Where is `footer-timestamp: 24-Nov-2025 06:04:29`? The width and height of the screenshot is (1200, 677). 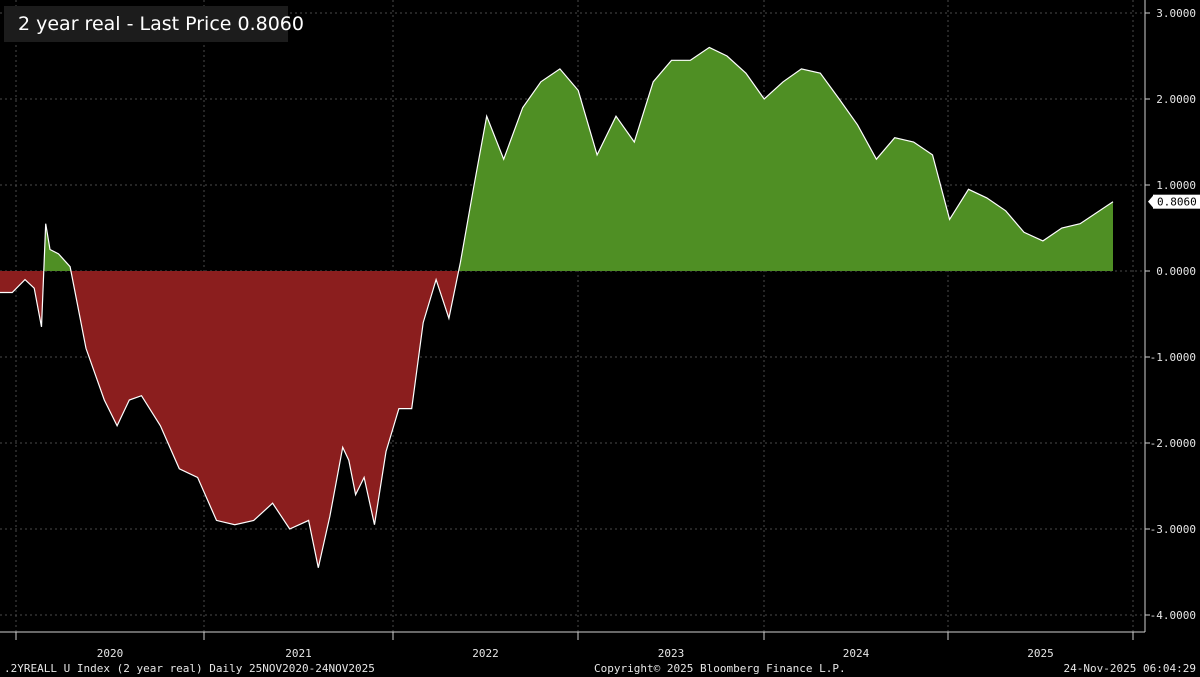
footer-timestamp: 24-Nov-2025 06:04:29 is located at coordinates (1129, 668).